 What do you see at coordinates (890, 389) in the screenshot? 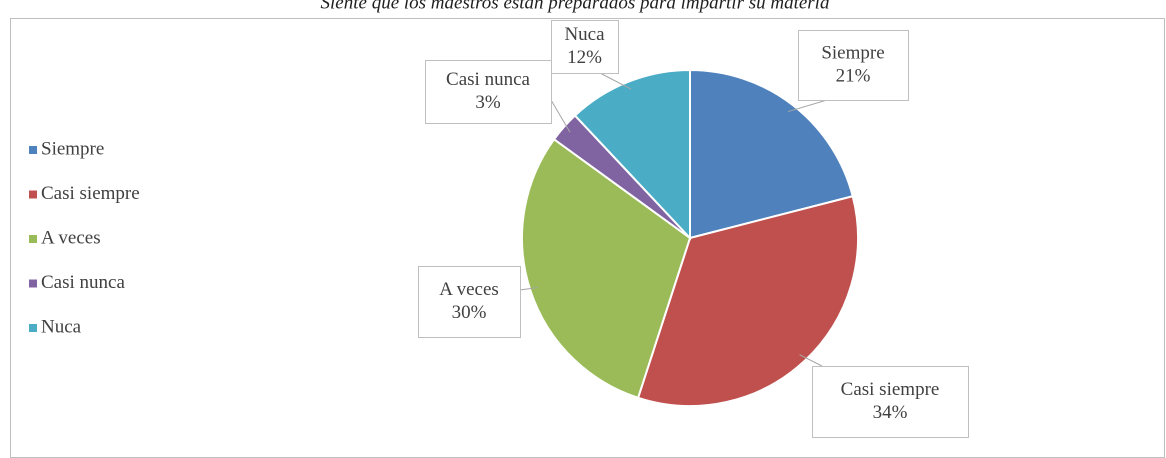
I see `data-label-name: Casi siempre` at bounding box center [890, 389].